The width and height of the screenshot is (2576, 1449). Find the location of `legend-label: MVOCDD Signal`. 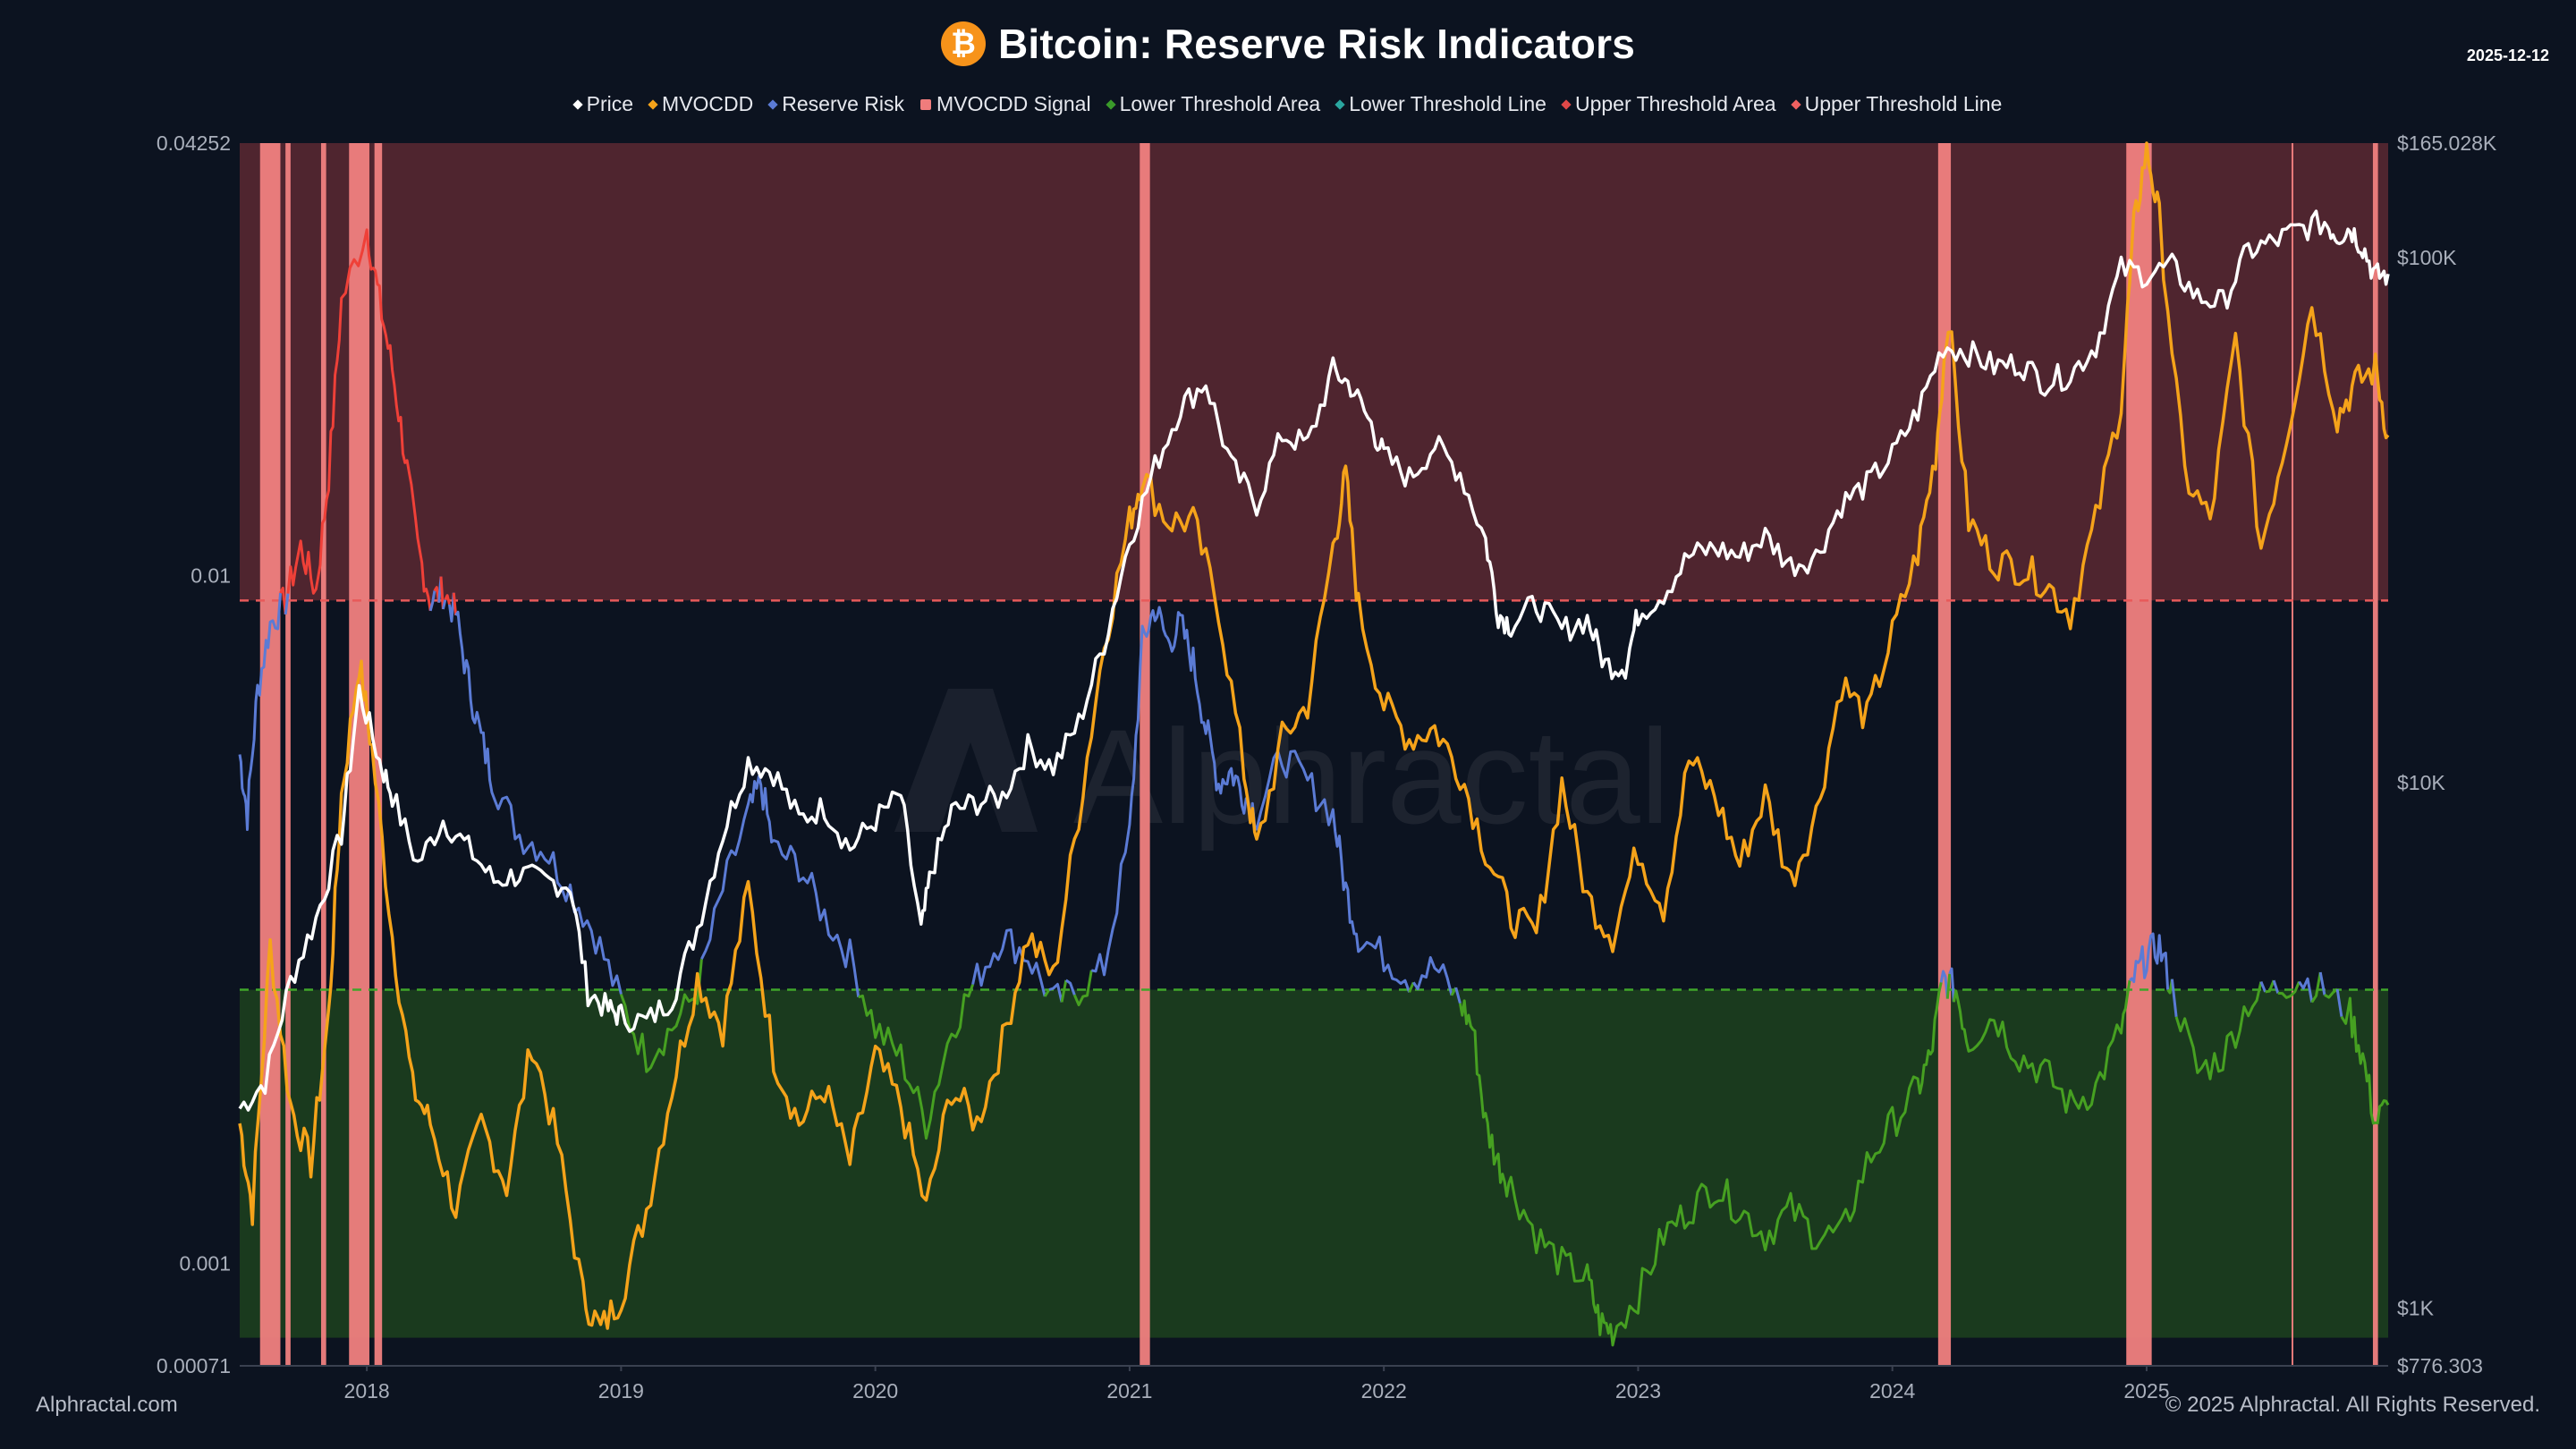

legend-label: MVOCDD Signal is located at coordinates (1013, 103).